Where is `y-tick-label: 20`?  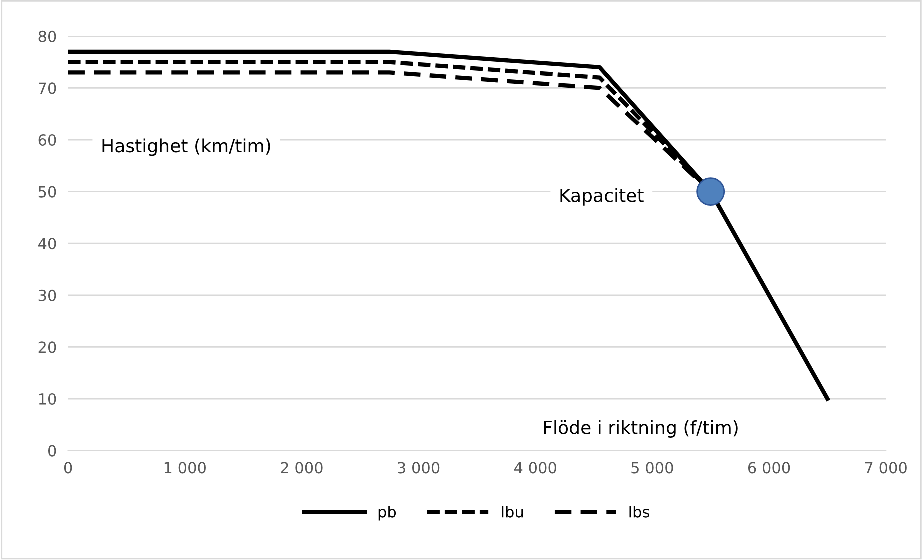
y-tick-label: 20 is located at coordinates (47, 348).